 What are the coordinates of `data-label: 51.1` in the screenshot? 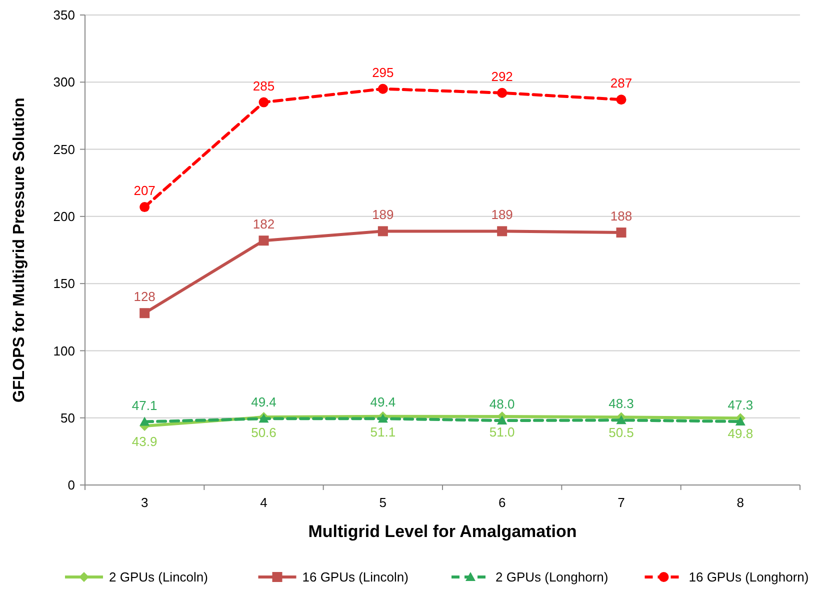 It's located at (383, 432).